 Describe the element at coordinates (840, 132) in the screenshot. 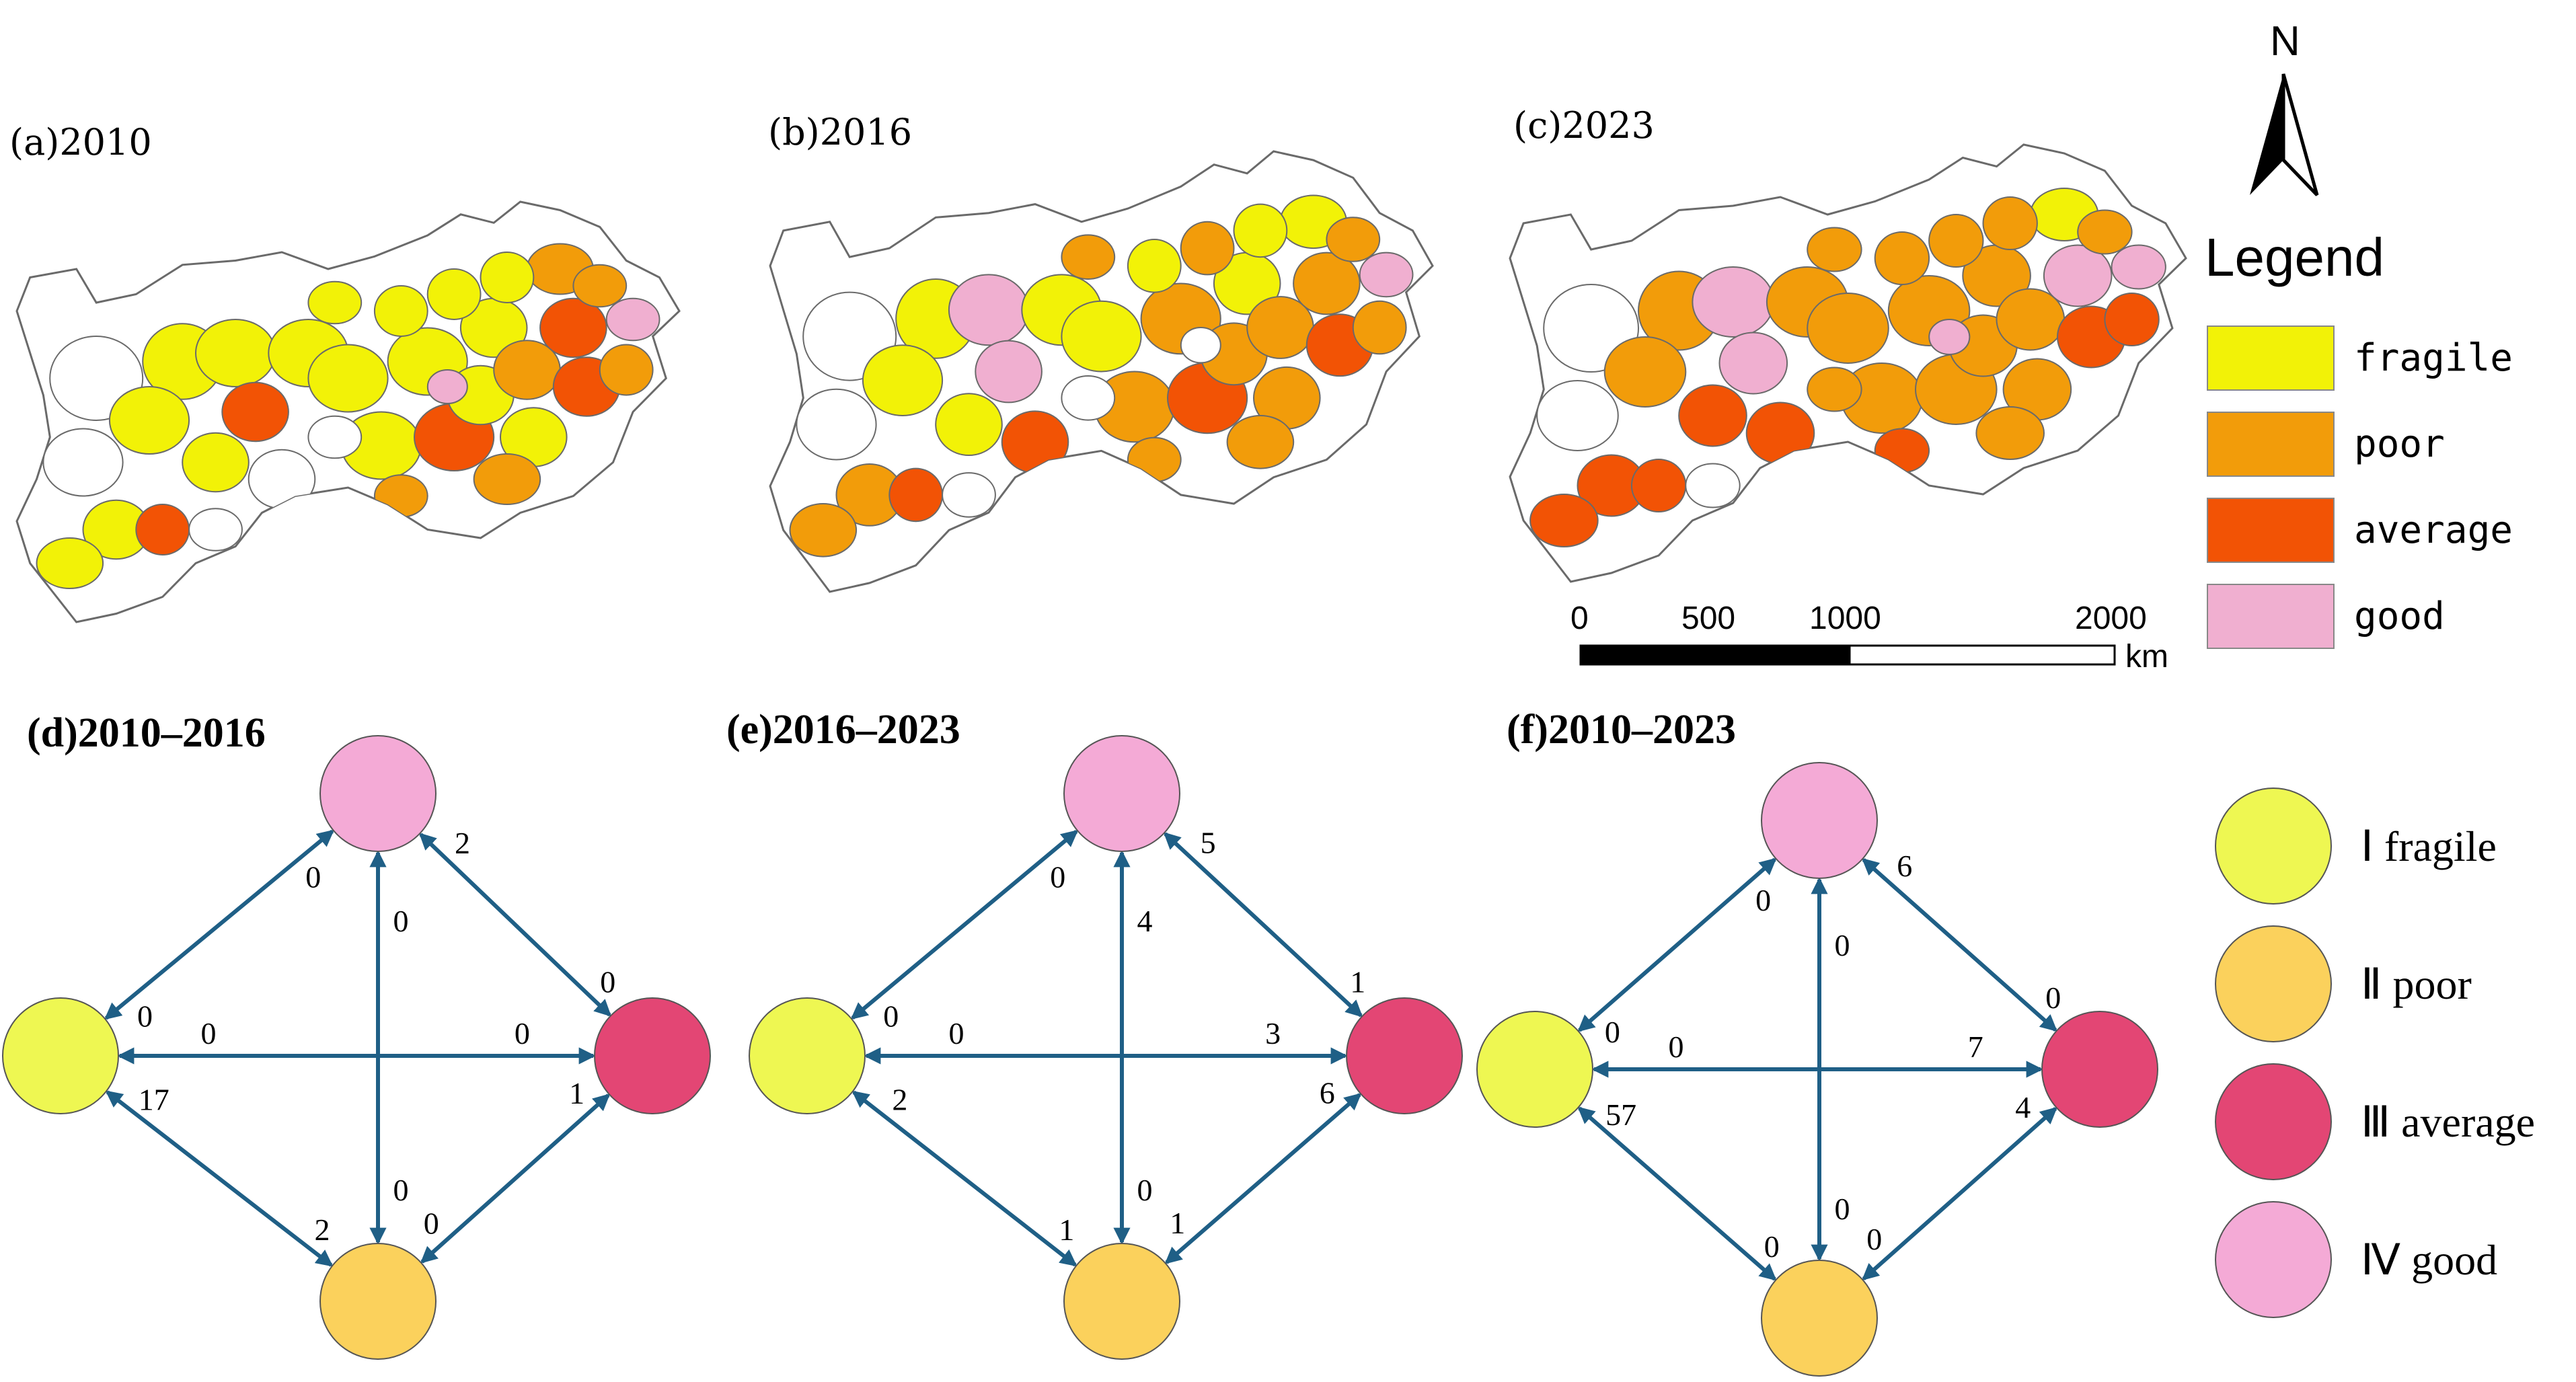

I see `map-label-2016: (b)2016` at that location.